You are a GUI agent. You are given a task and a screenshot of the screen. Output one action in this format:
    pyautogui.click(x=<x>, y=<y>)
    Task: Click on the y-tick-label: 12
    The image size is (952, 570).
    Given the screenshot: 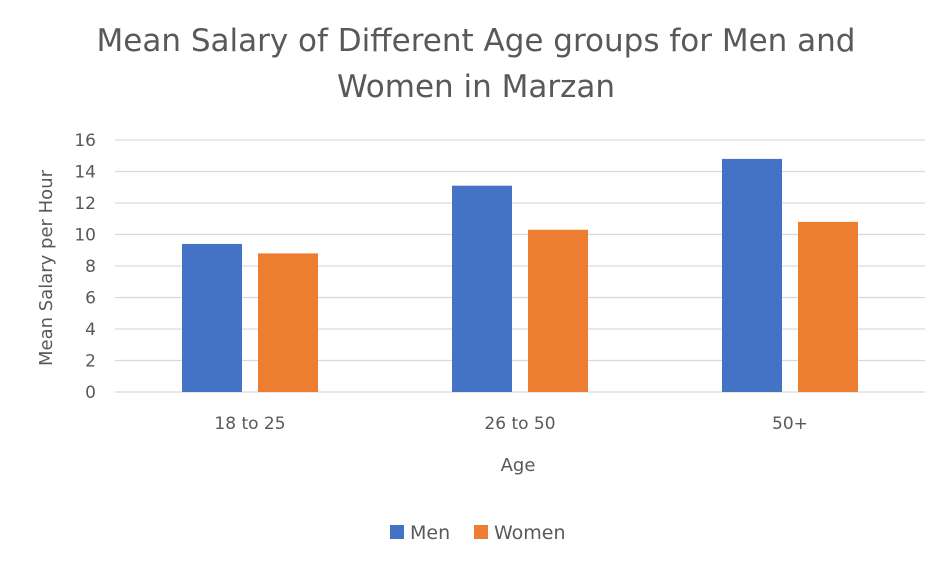 What is the action you would take?
    pyautogui.click(x=85, y=204)
    